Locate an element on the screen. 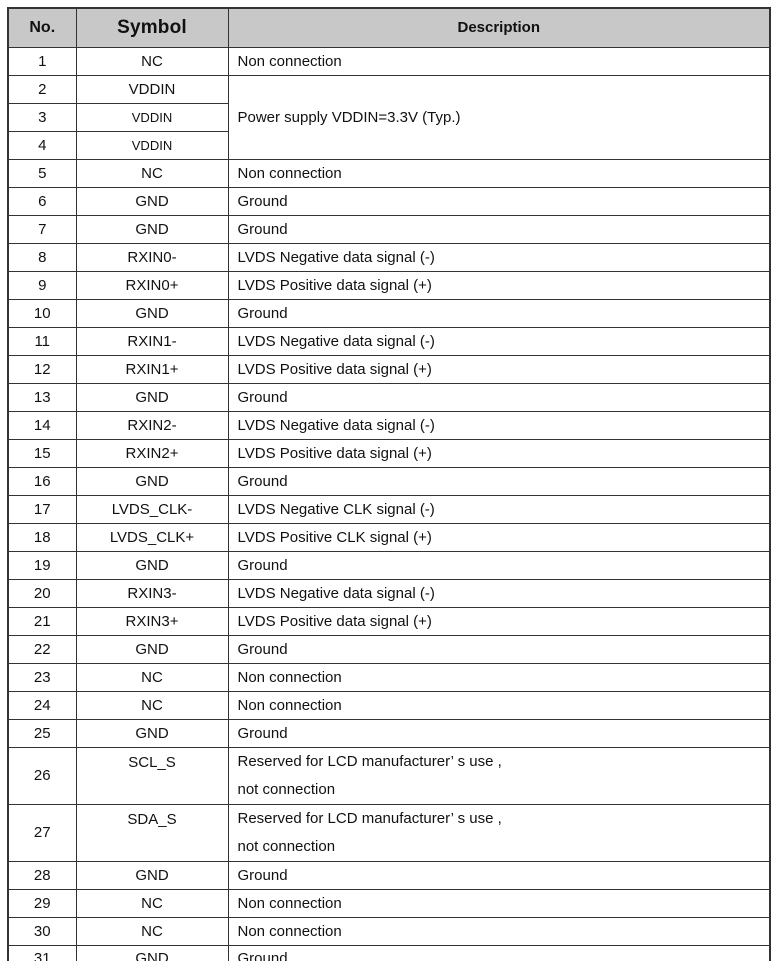  cell-no: 18 is located at coordinates (42, 537).